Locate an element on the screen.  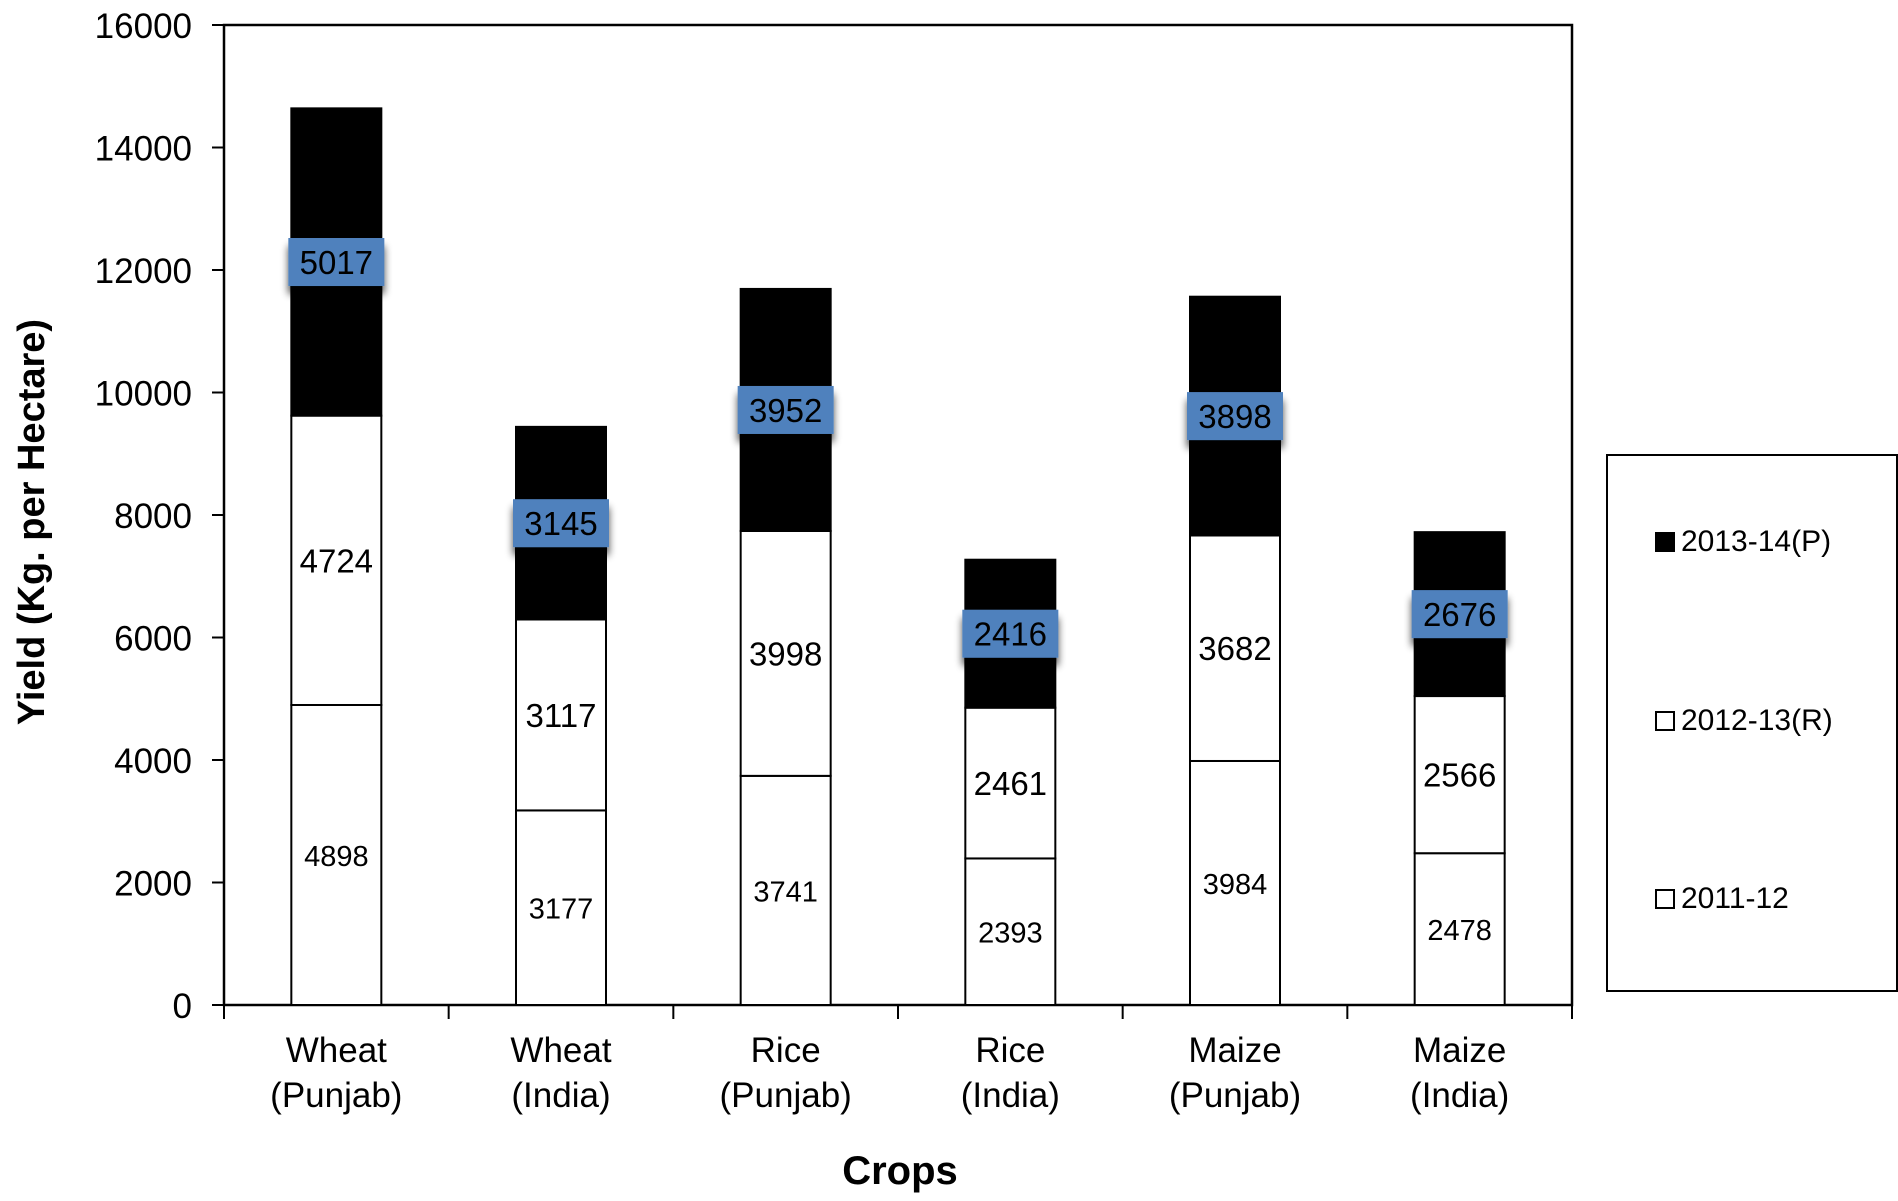
data-label: 3682 is located at coordinates (1234, 648).